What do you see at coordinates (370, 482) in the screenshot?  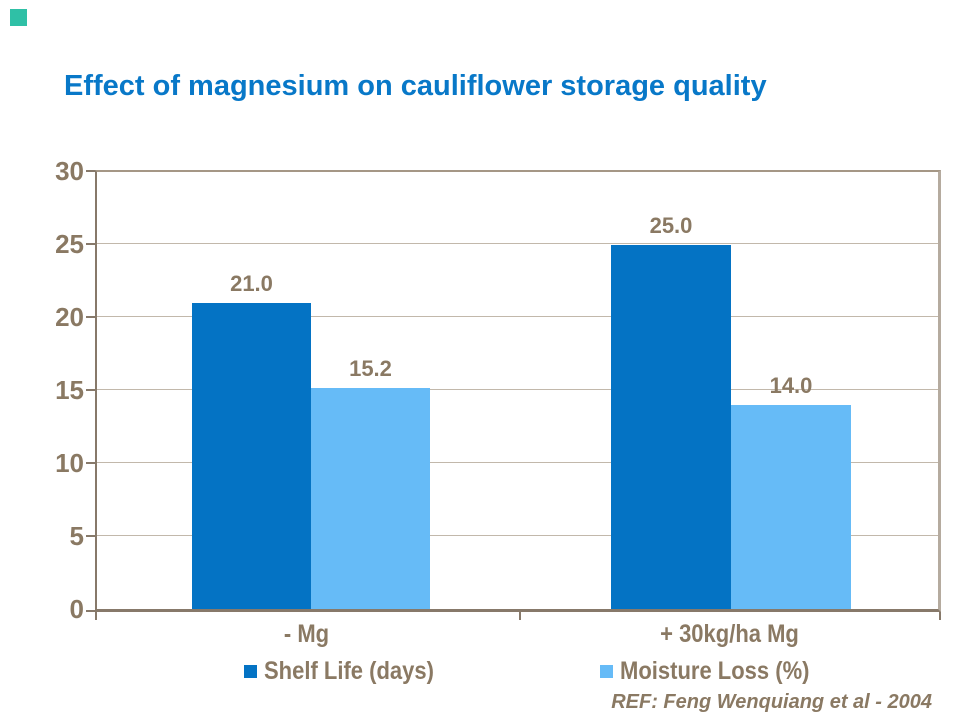 I see `bar-moisture-loss-minus-mg: 15.2` at bounding box center [370, 482].